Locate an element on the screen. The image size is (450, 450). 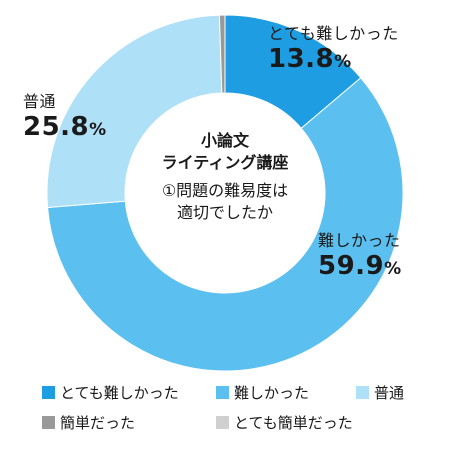
slice-name-normal: 普通 is located at coordinates (40, 101).